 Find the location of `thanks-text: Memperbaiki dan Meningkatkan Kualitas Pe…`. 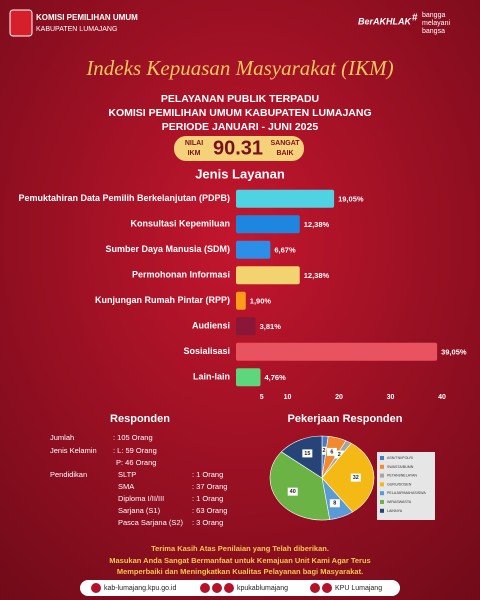

thanks-text: Memperbaiki dan Meningkatkan Kualitas Pe… is located at coordinates (240, 571).